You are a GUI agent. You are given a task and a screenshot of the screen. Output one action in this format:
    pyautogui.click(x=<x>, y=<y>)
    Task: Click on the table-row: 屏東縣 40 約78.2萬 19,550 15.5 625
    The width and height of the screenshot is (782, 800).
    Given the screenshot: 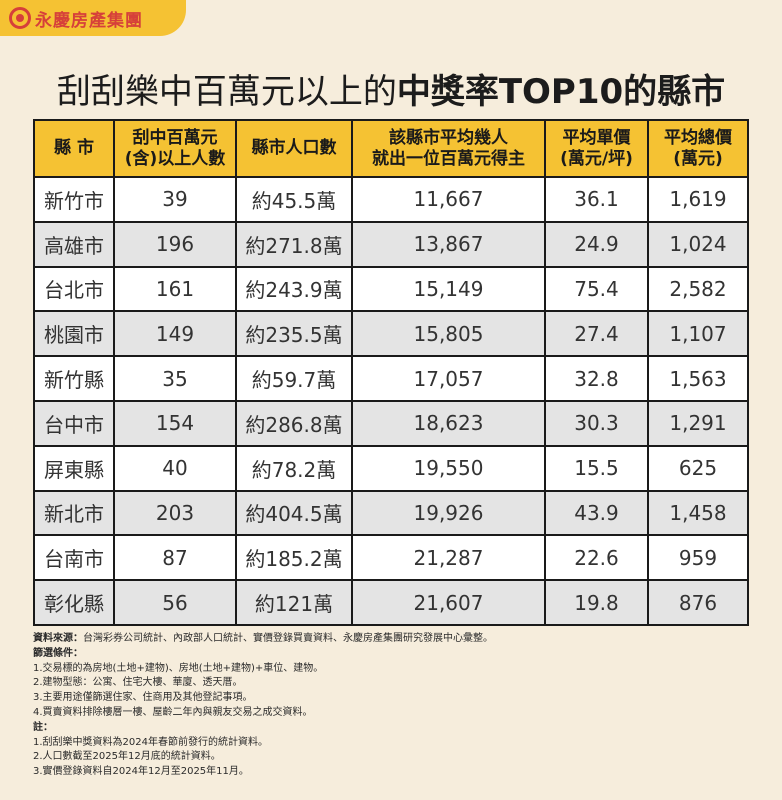 What is the action you would take?
    pyautogui.click(x=391, y=468)
    